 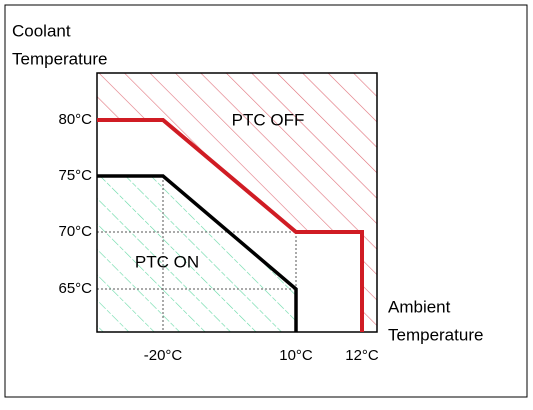 What do you see at coordinates (268, 119) in the screenshot?
I see `region-label: PTC OFF` at bounding box center [268, 119].